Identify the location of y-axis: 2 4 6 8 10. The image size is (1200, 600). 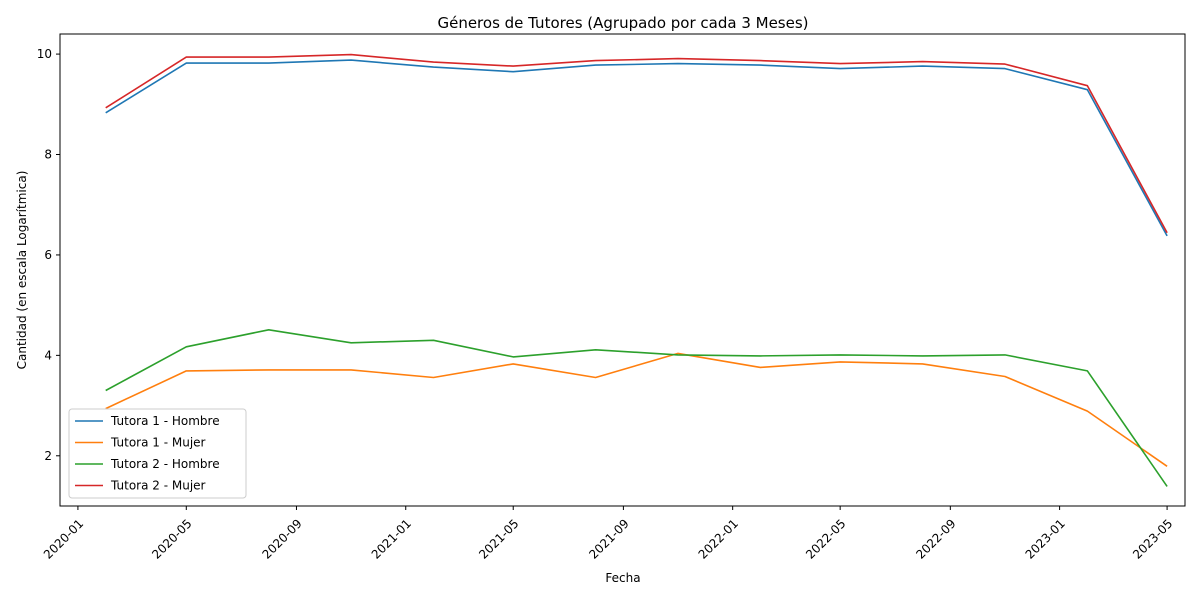
(48, 255).